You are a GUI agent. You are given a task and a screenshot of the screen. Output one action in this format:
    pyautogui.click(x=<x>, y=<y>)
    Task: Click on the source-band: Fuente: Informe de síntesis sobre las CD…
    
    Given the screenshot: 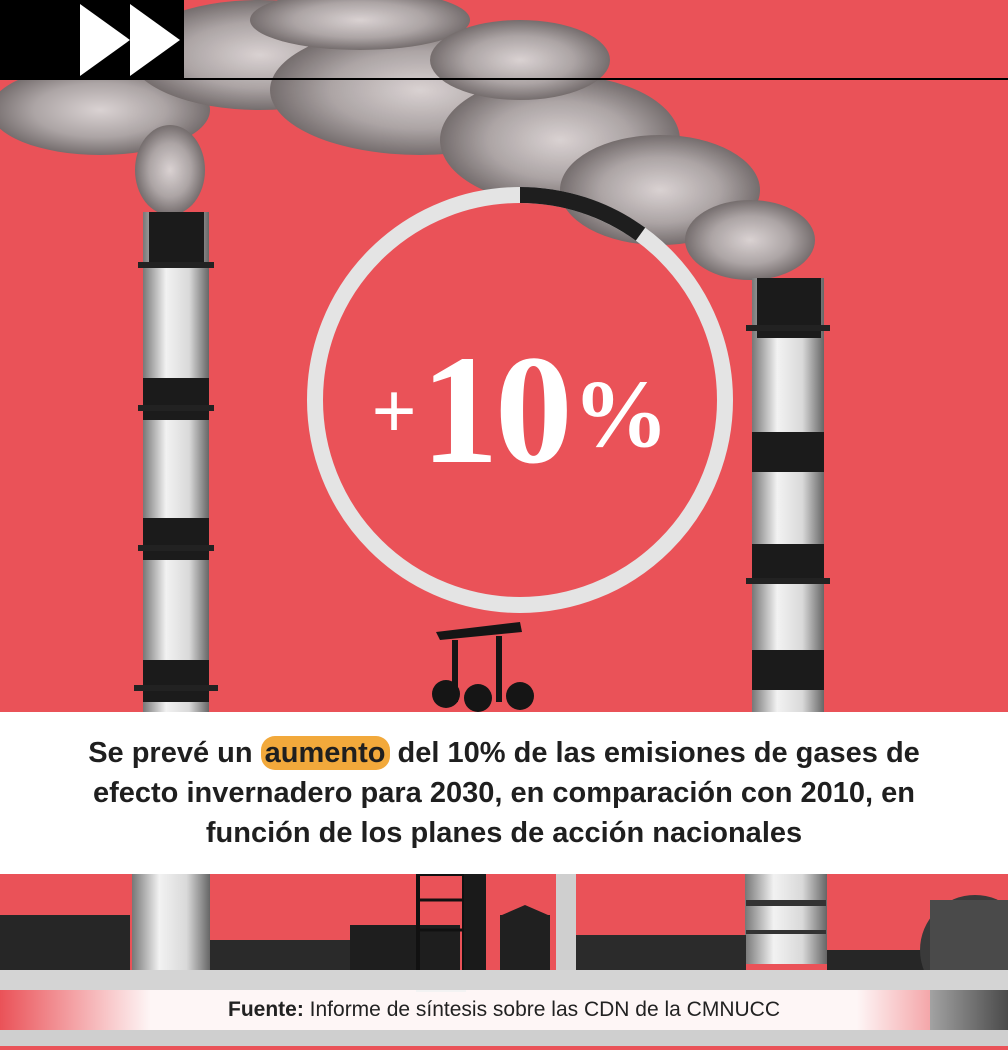 What is the action you would take?
    pyautogui.click(x=504, y=1010)
    